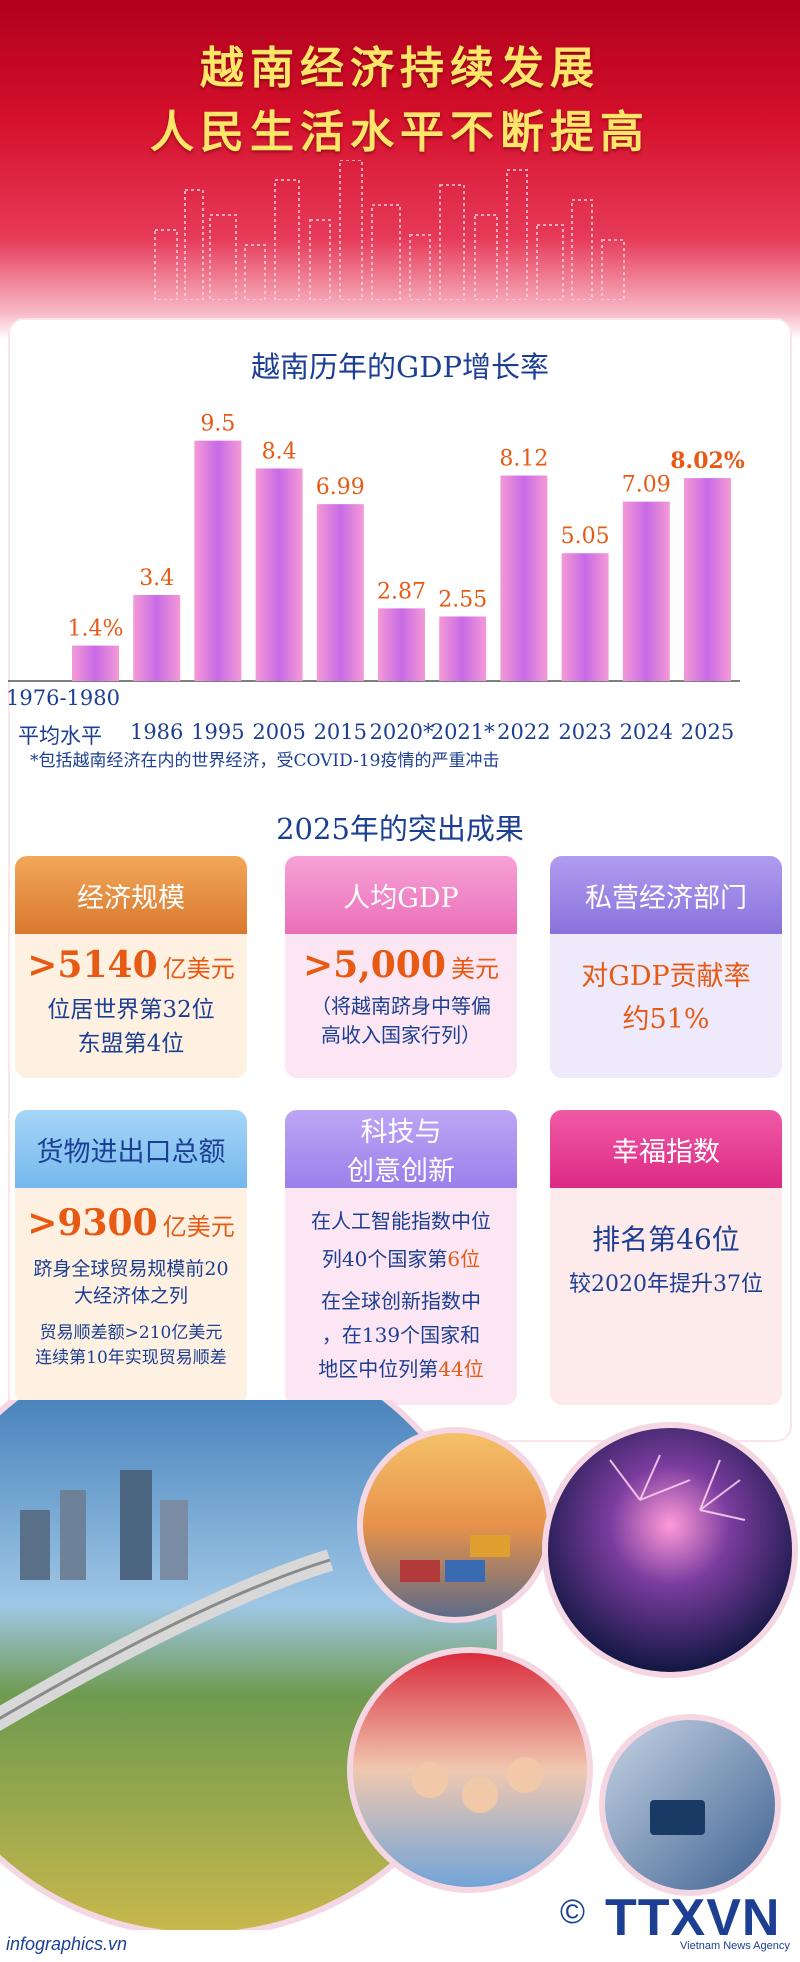 The image size is (800, 1962). I want to click on private-sector-line2: 约51%, so click(666, 1019).